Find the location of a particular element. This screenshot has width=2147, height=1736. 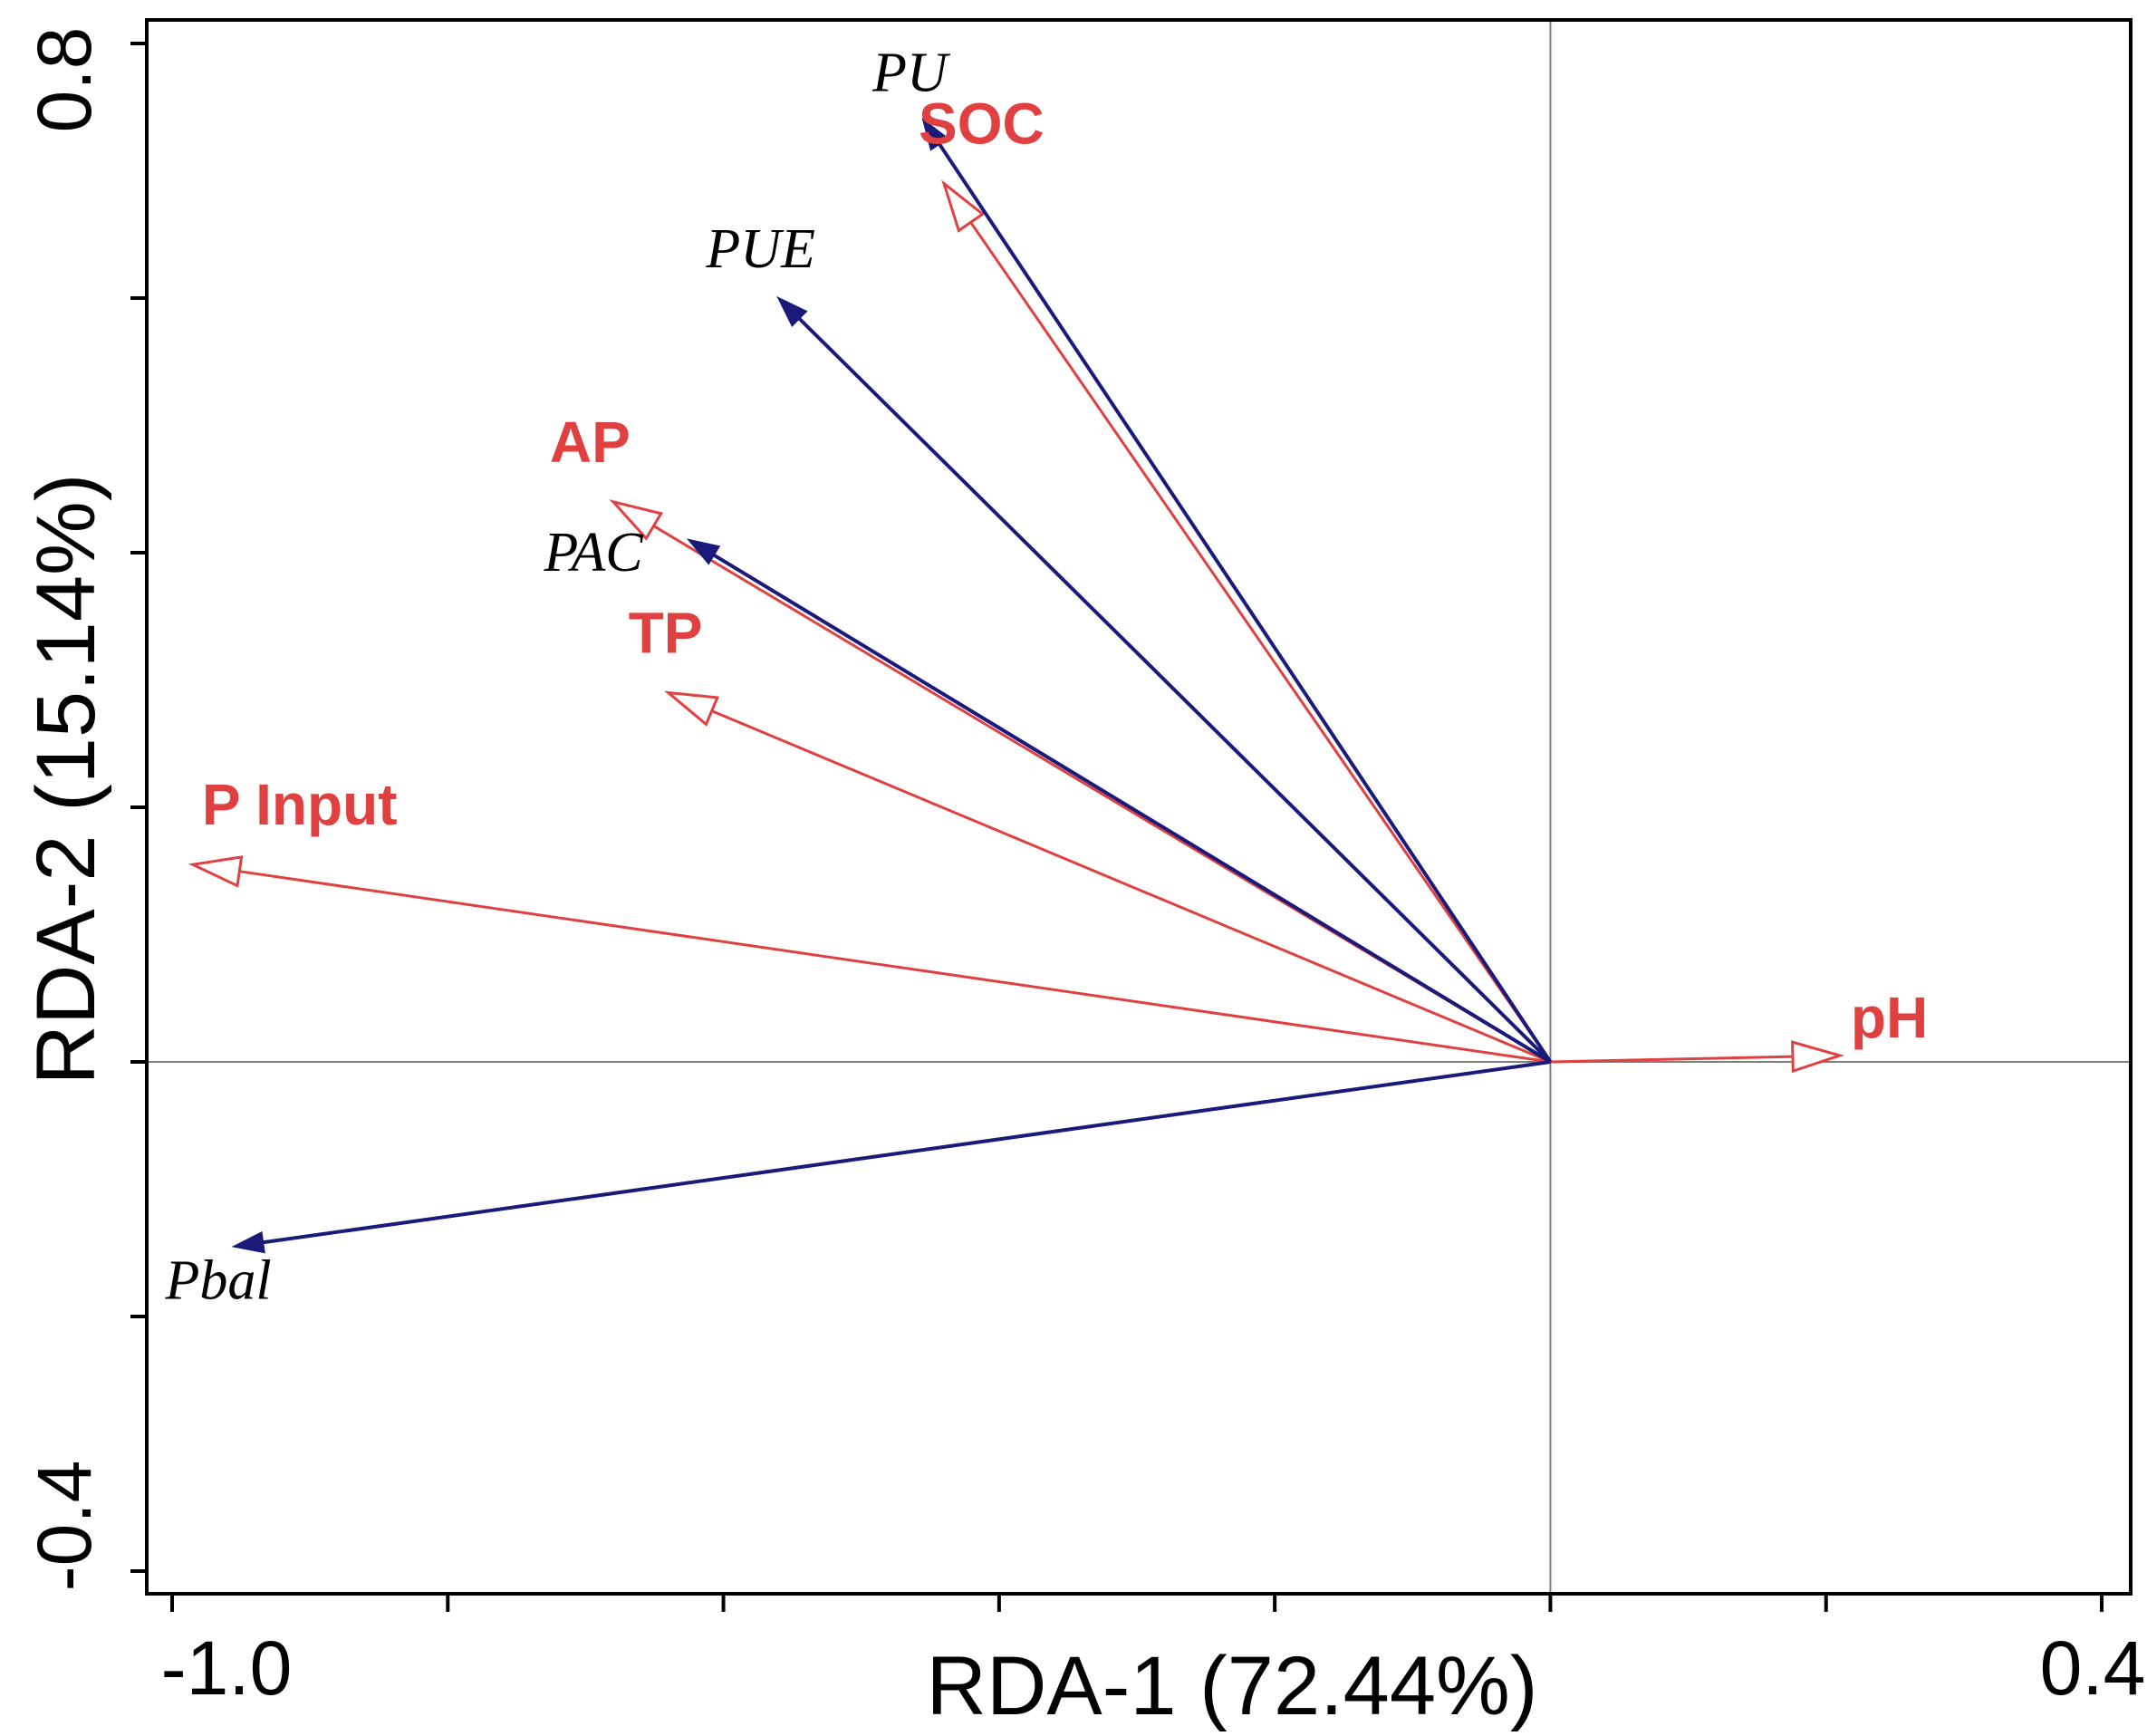

x-tick-label-min: -1.0 is located at coordinates (227, 1668).